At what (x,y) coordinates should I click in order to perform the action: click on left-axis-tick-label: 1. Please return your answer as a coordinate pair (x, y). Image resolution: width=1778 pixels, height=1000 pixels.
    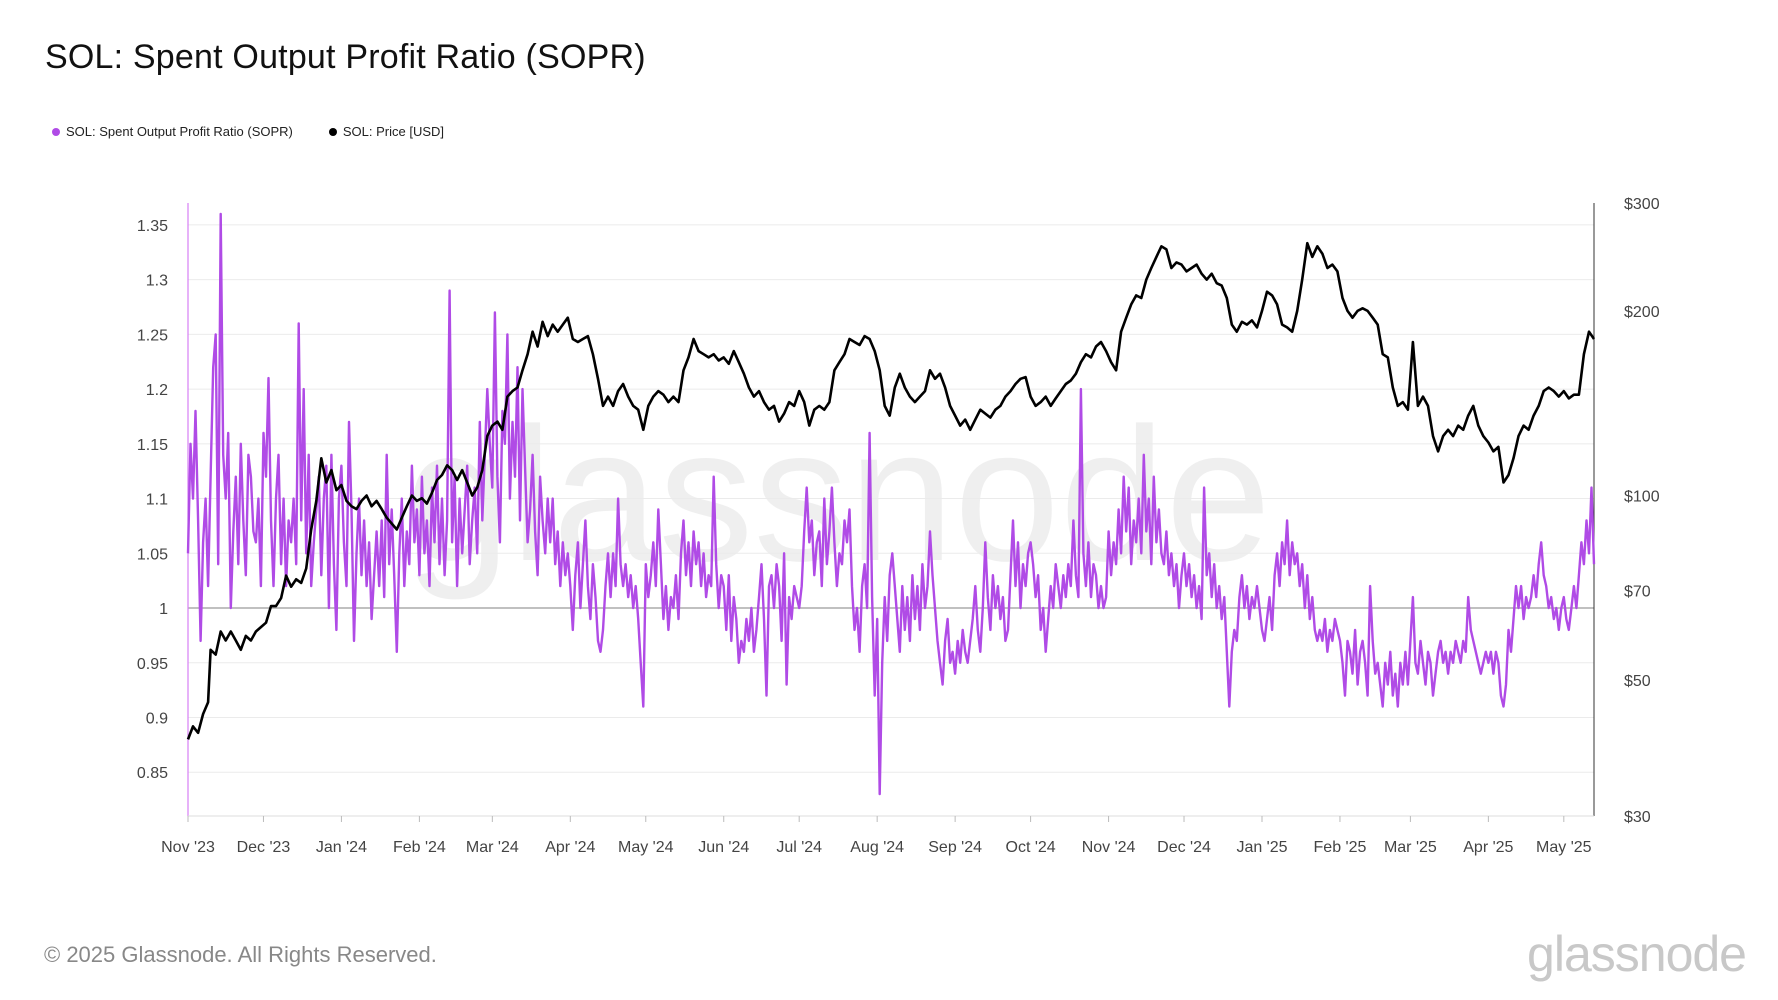
    Looking at the image, I should click on (163, 609).